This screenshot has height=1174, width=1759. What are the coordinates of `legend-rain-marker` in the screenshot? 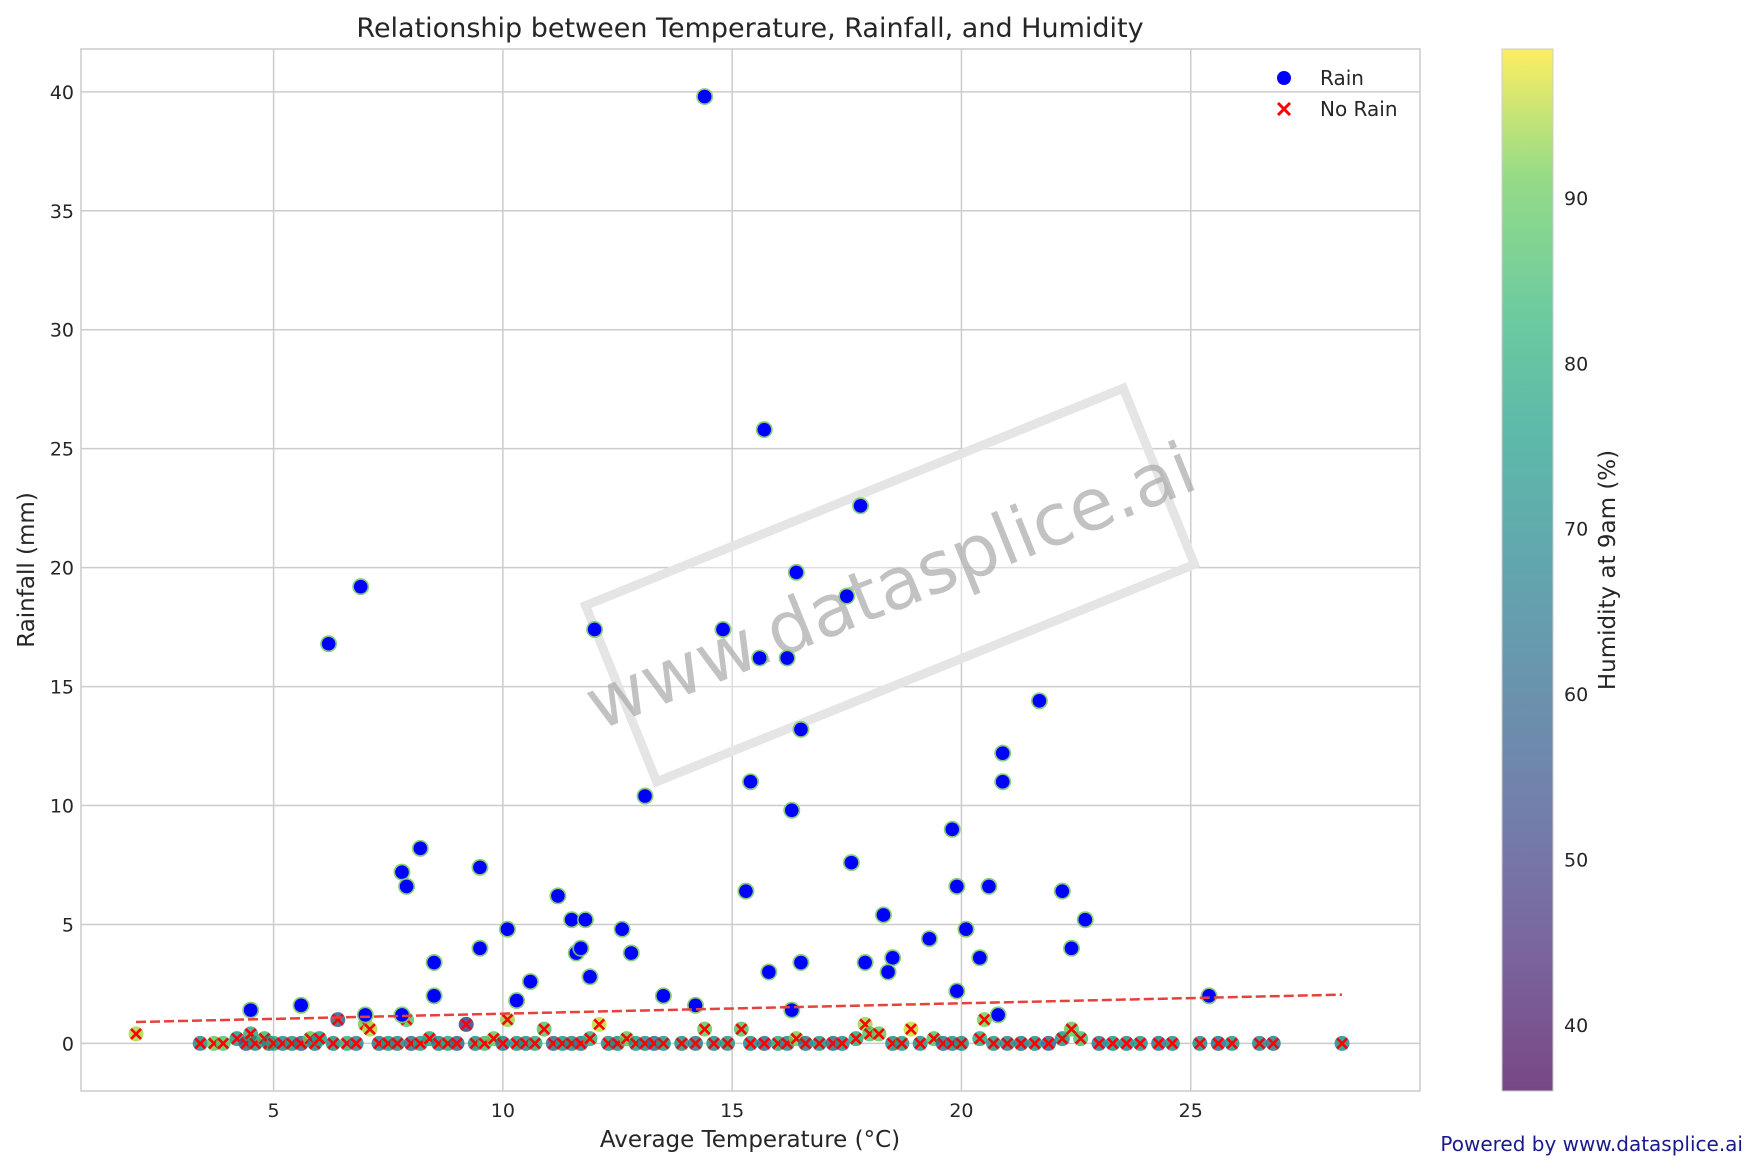 It's located at (1284, 78).